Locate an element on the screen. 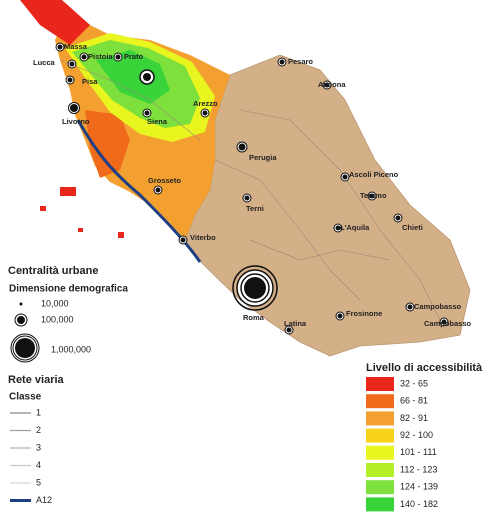 The image size is (495, 515). city-label: Massa is located at coordinates (76, 46).